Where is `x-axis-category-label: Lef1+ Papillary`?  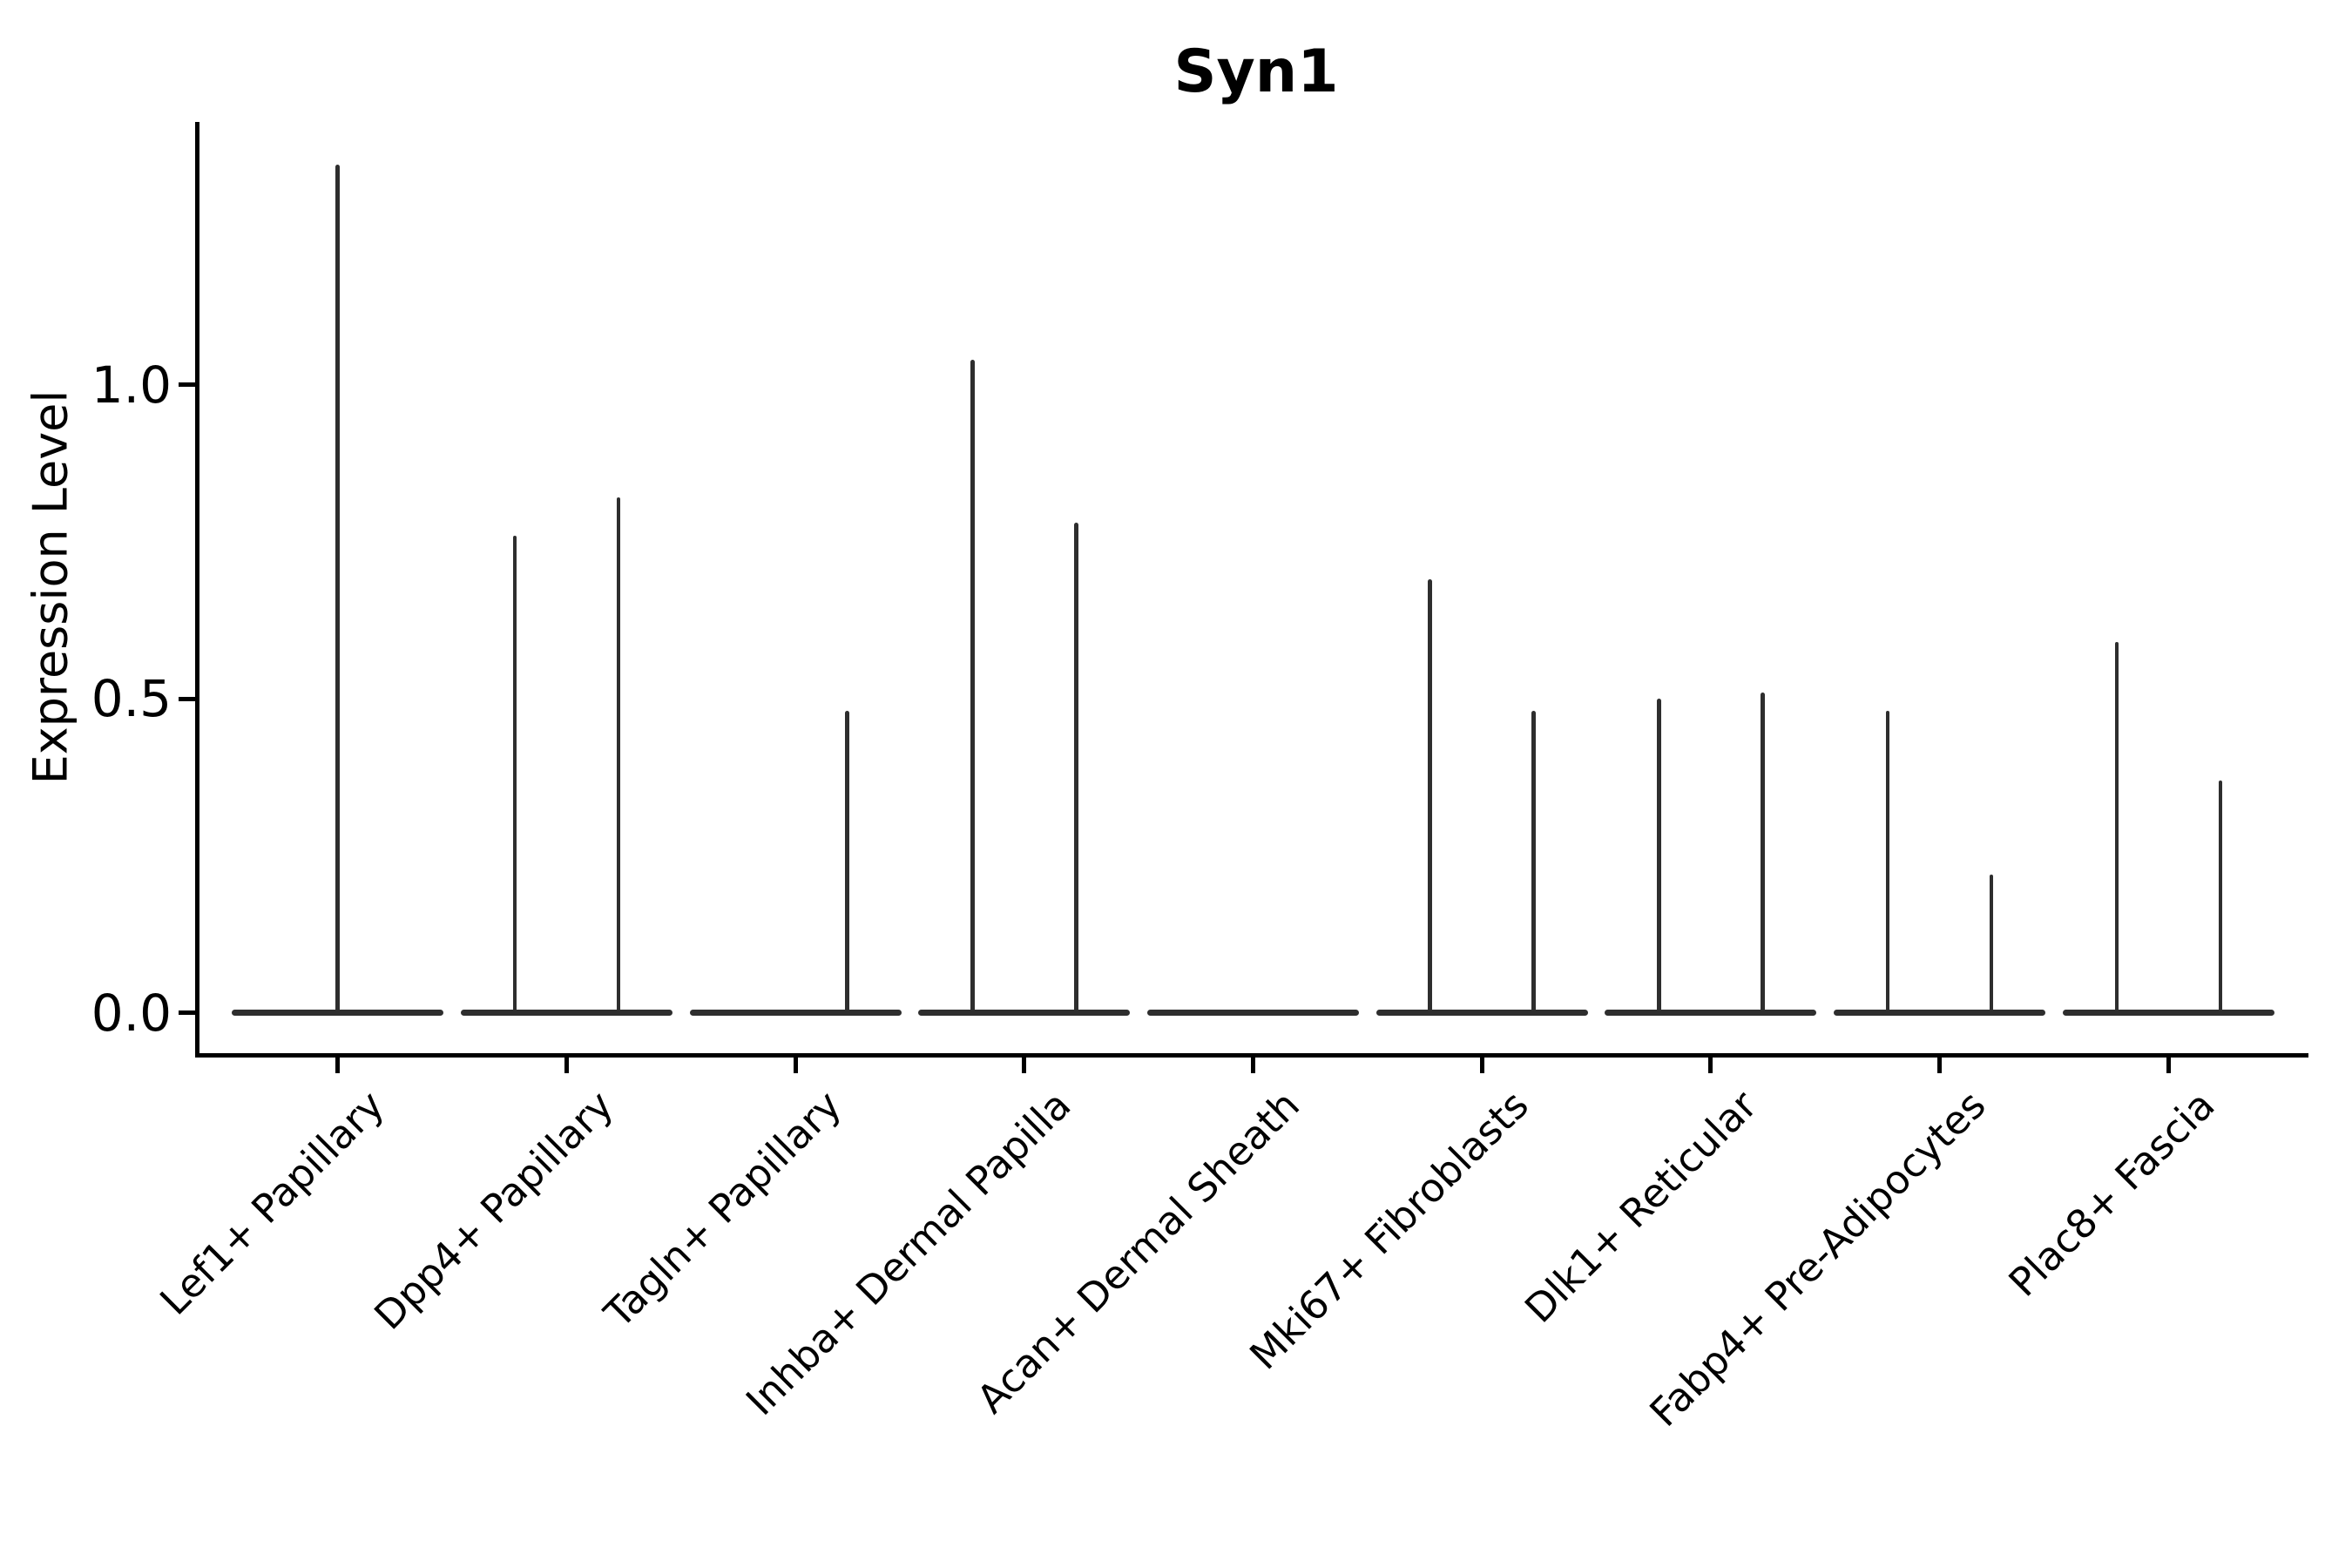 x-axis-category-label: Lef1+ Papillary is located at coordinates (272, 1202).